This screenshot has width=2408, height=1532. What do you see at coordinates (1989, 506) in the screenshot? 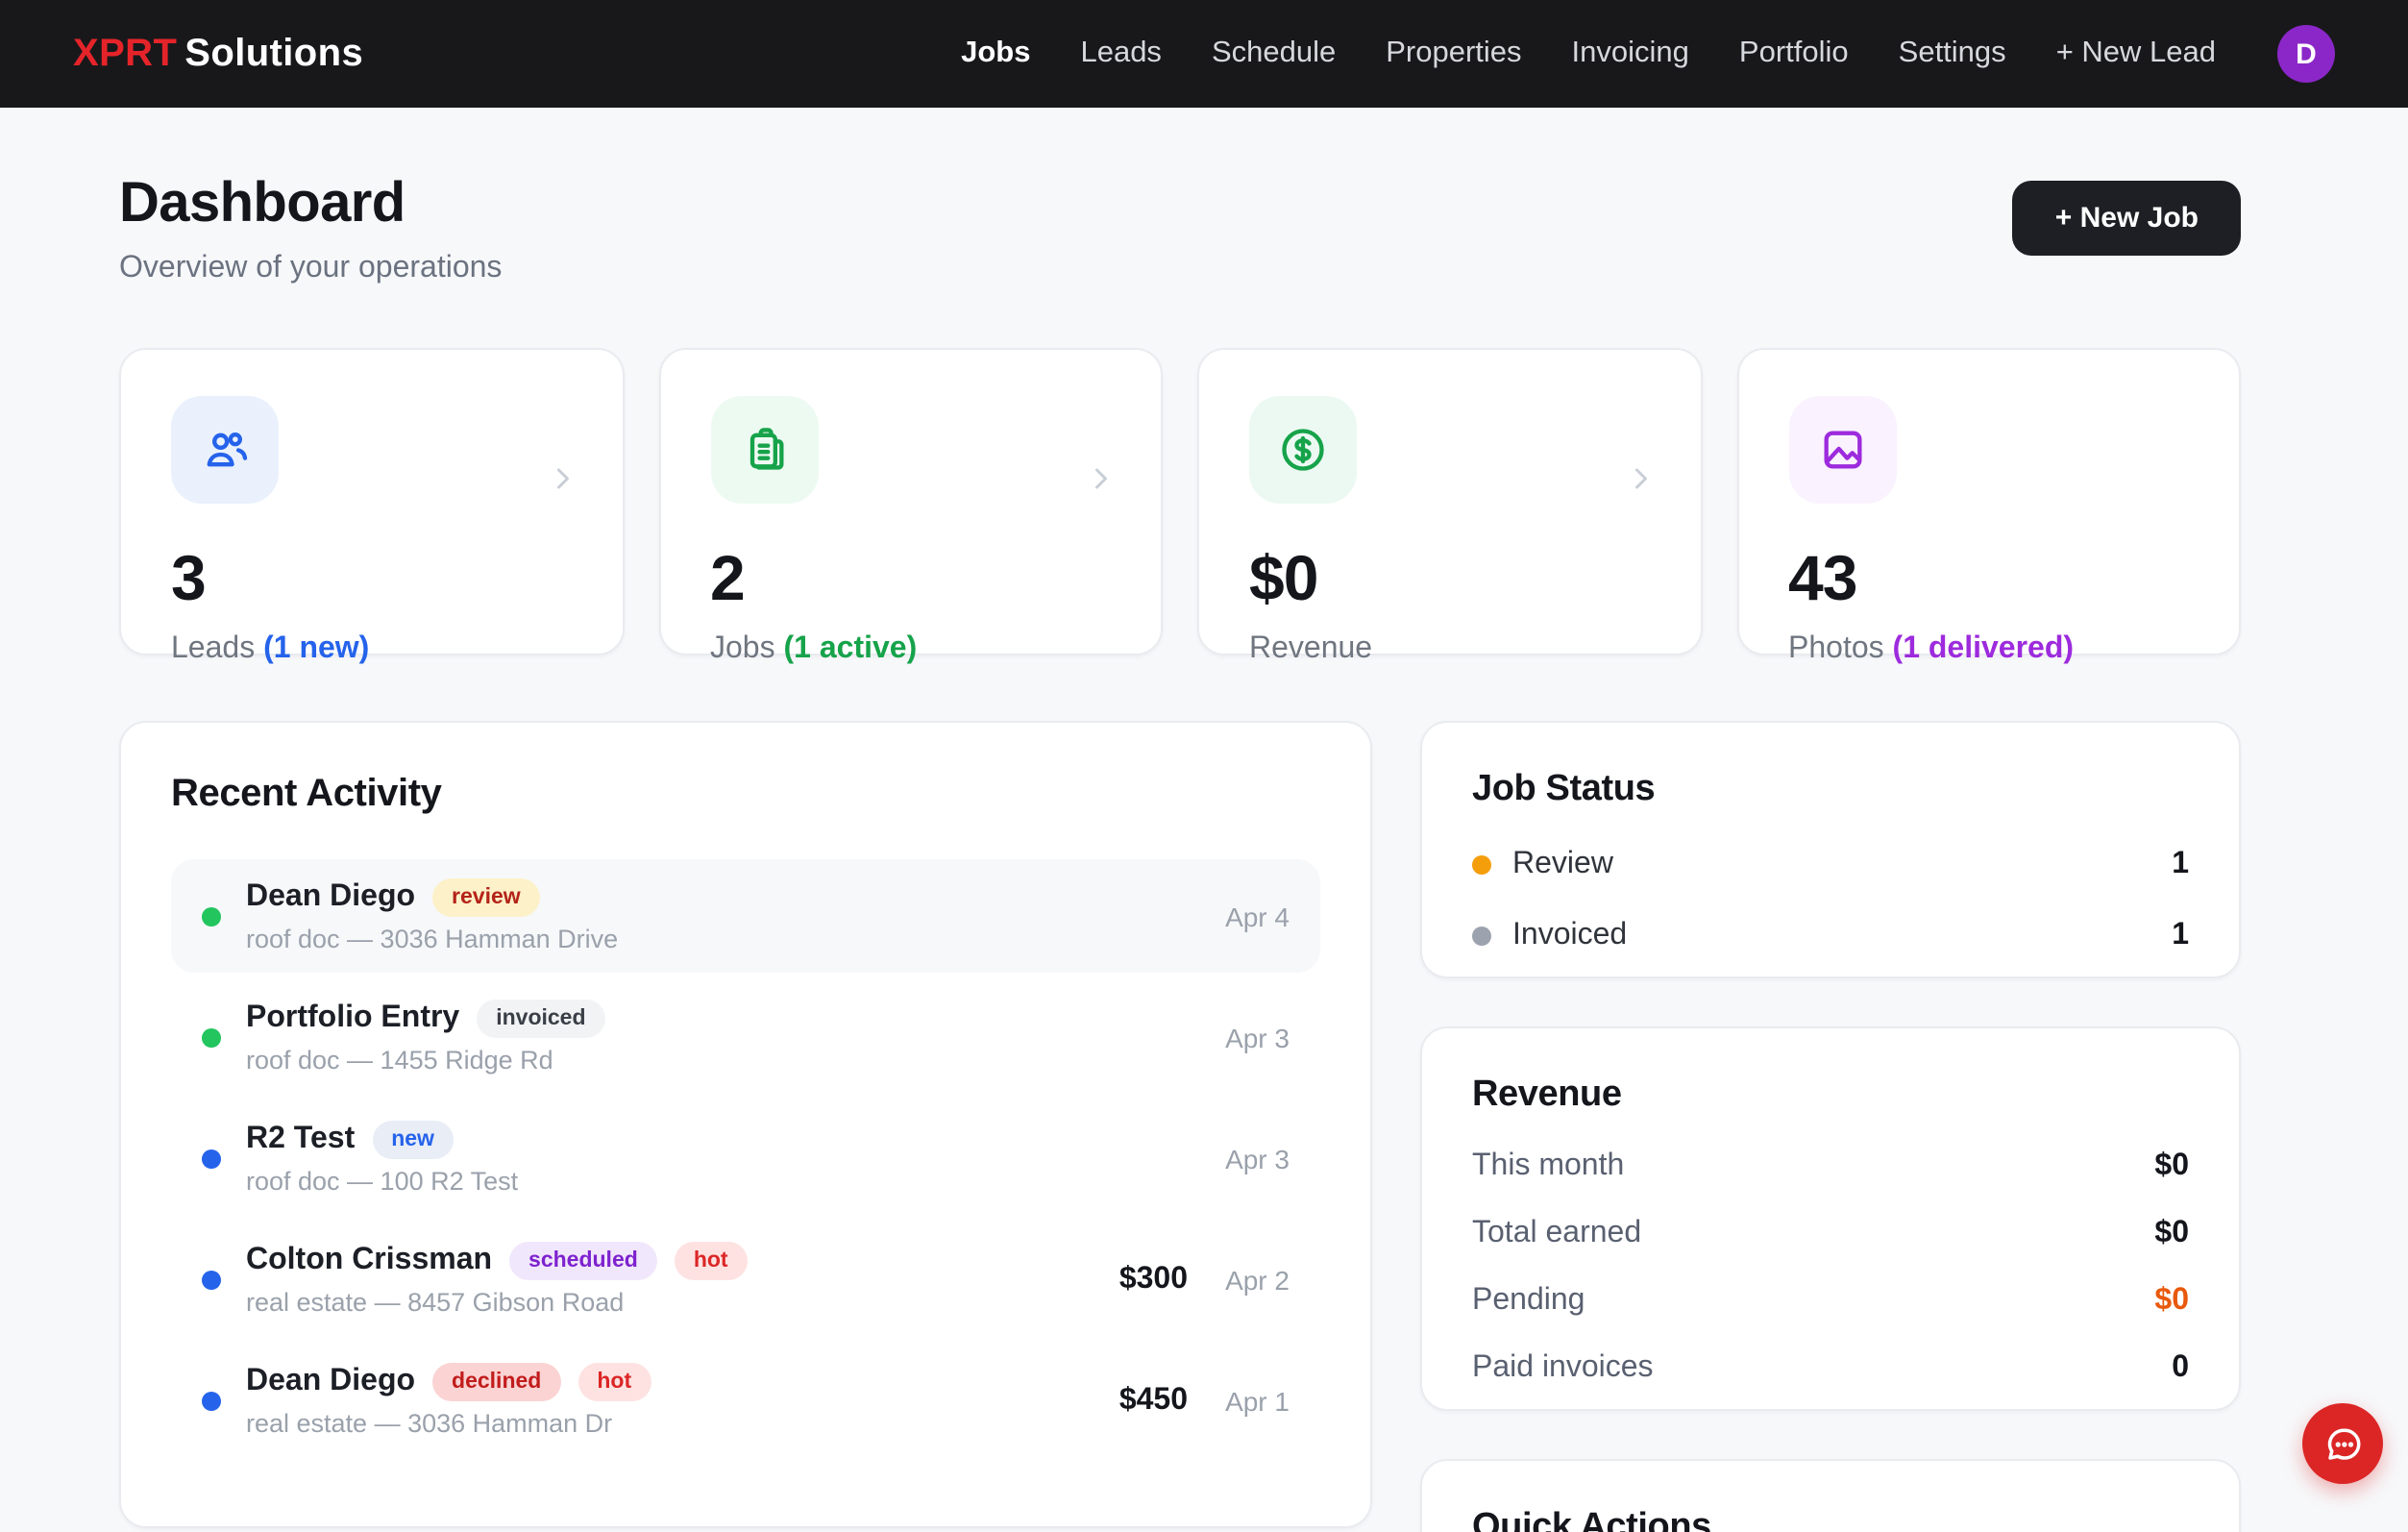
I see `stat-card-photos: 43 Photos (1 delivered)` at bounding box center [1989, 506].